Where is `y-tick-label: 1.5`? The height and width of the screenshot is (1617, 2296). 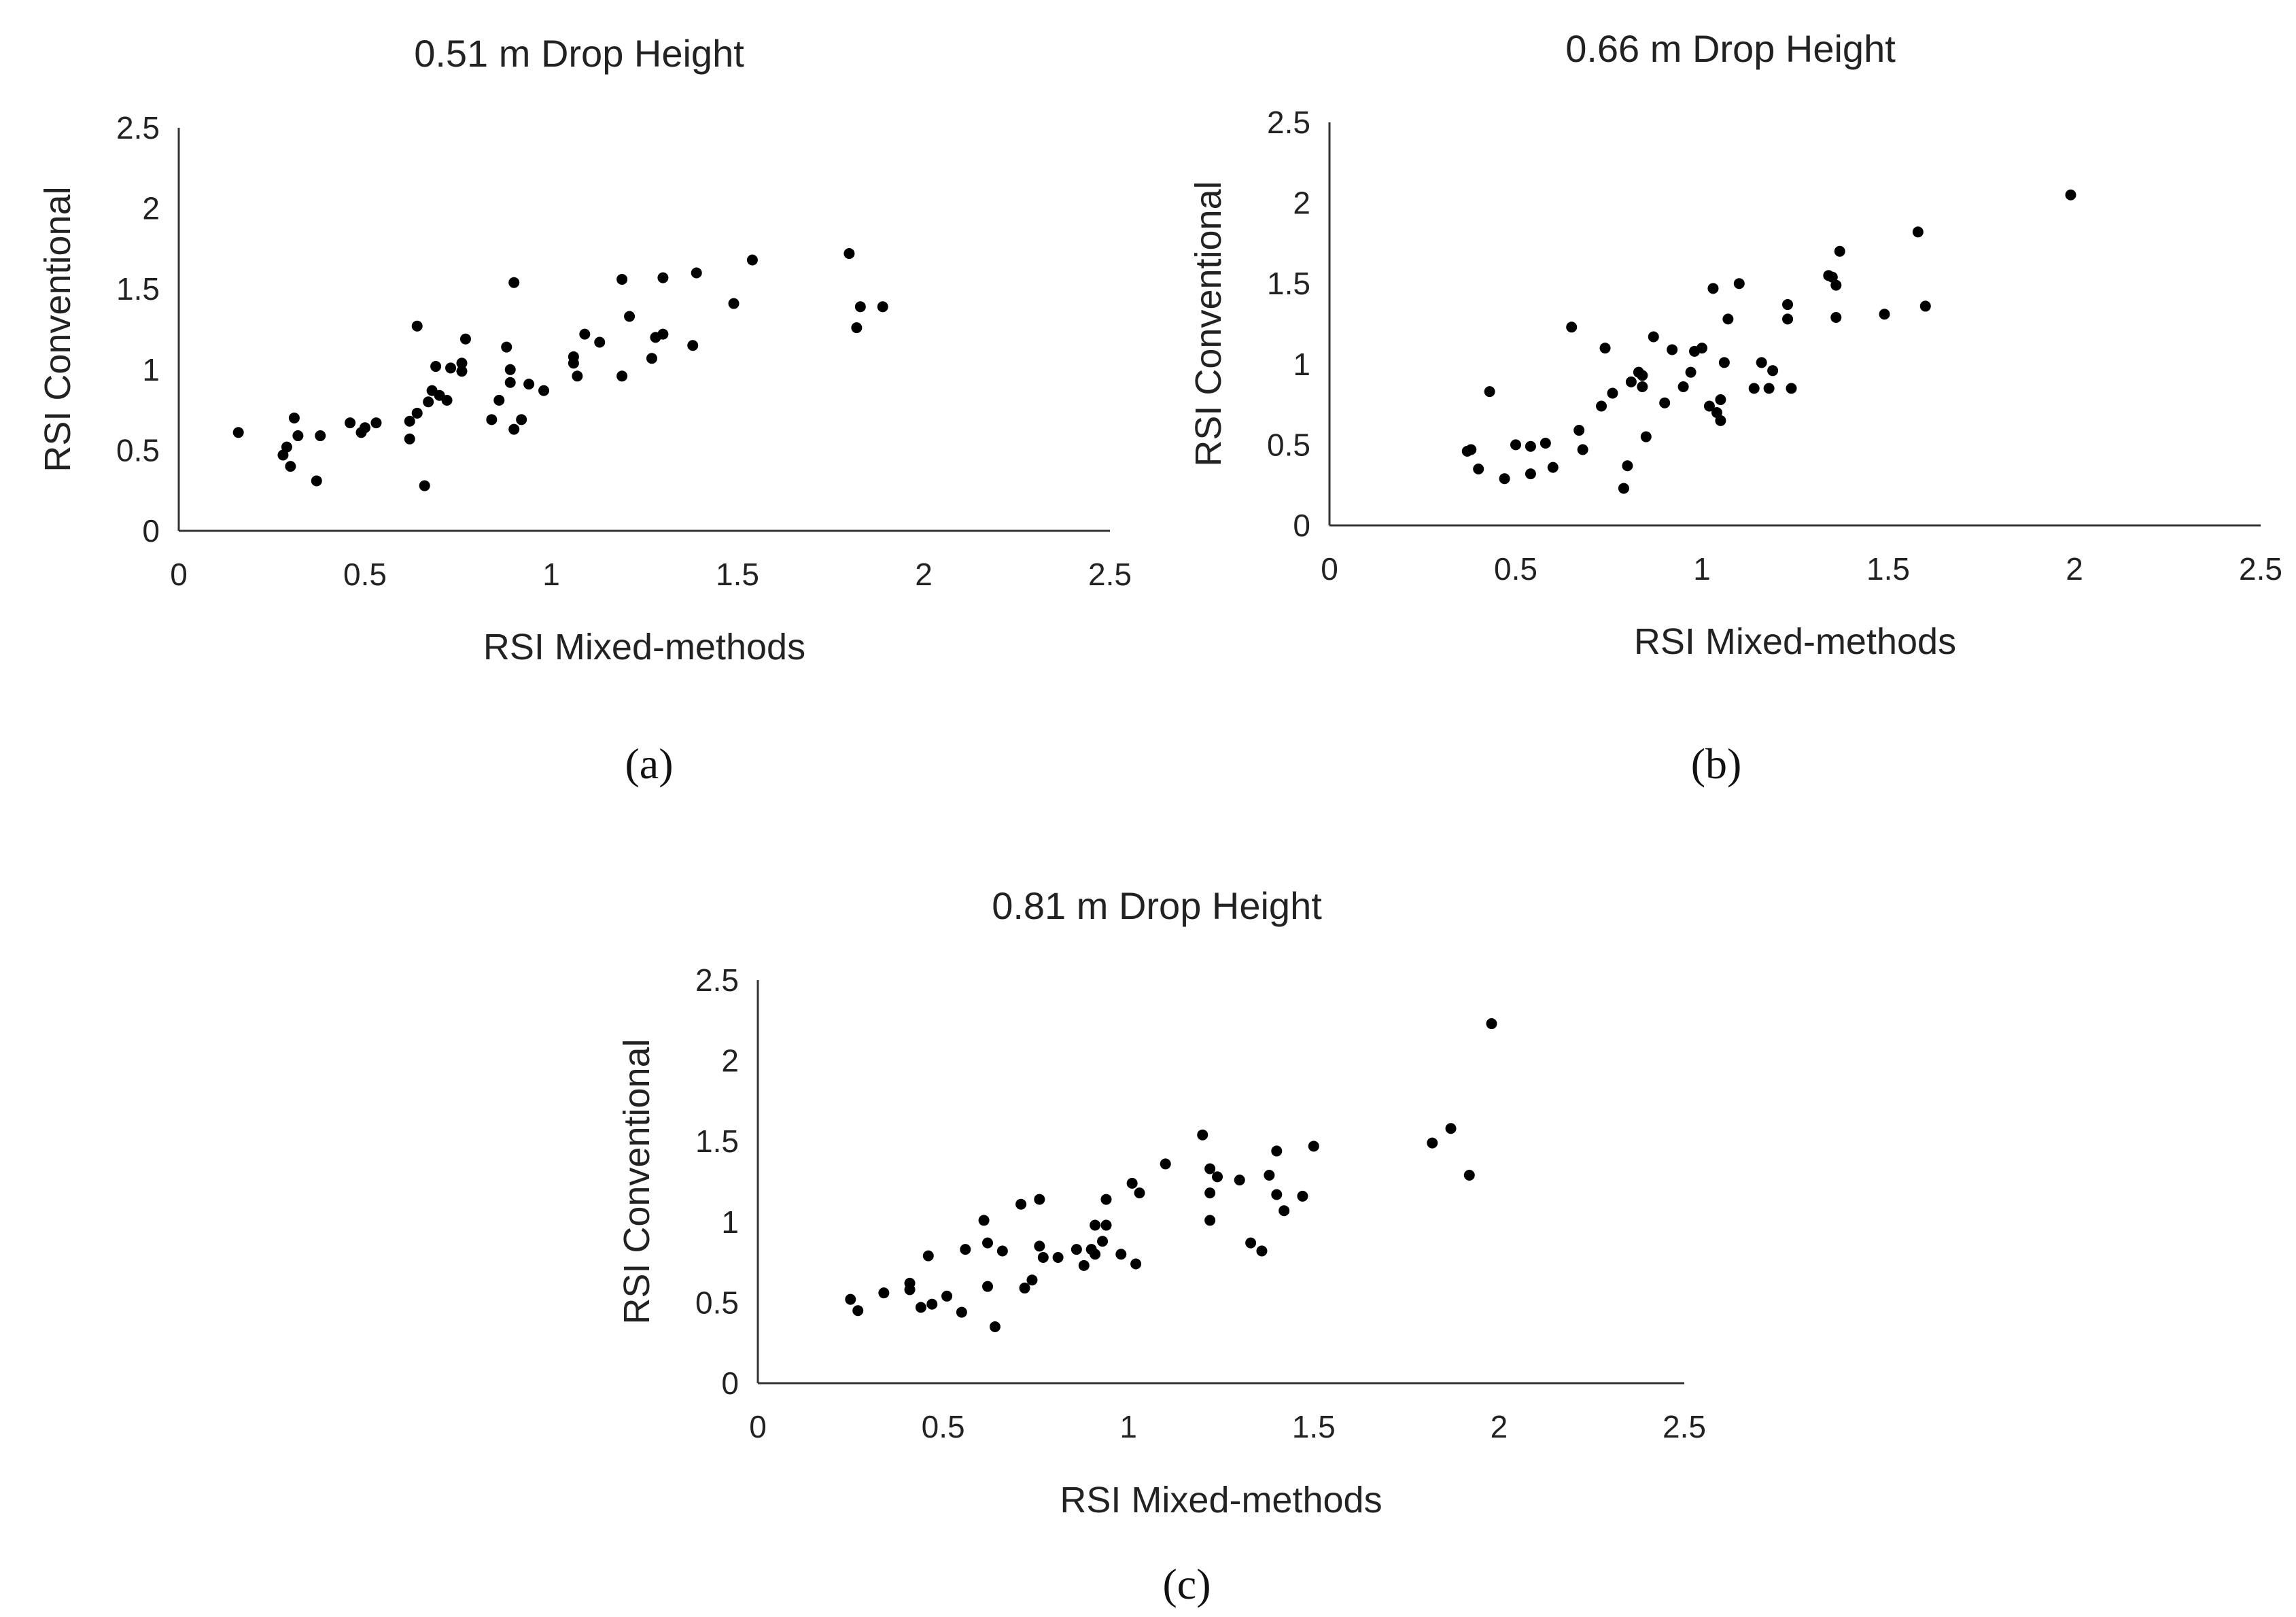
y-tick-label: 1.5 is located at coordinates (1289, 283).